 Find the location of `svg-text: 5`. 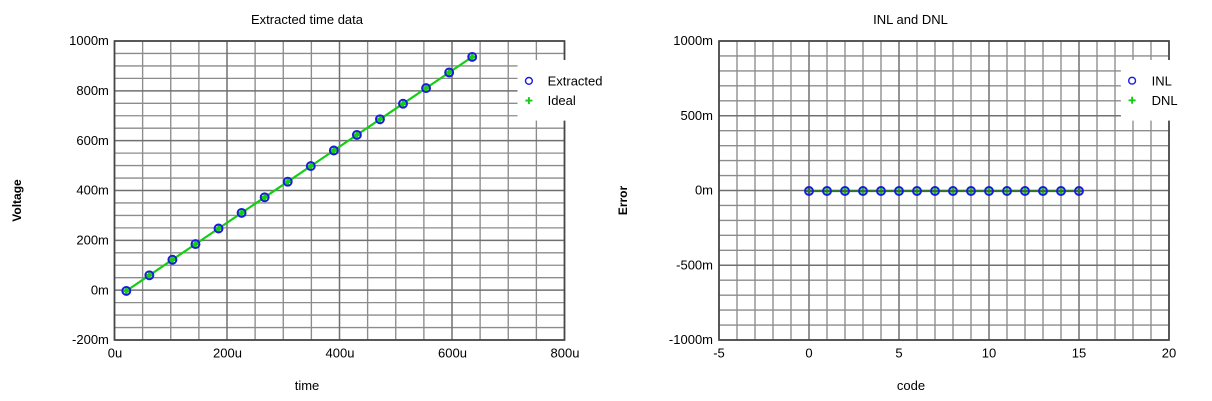

svg-text: 5 is located at coordinates (898, 353).